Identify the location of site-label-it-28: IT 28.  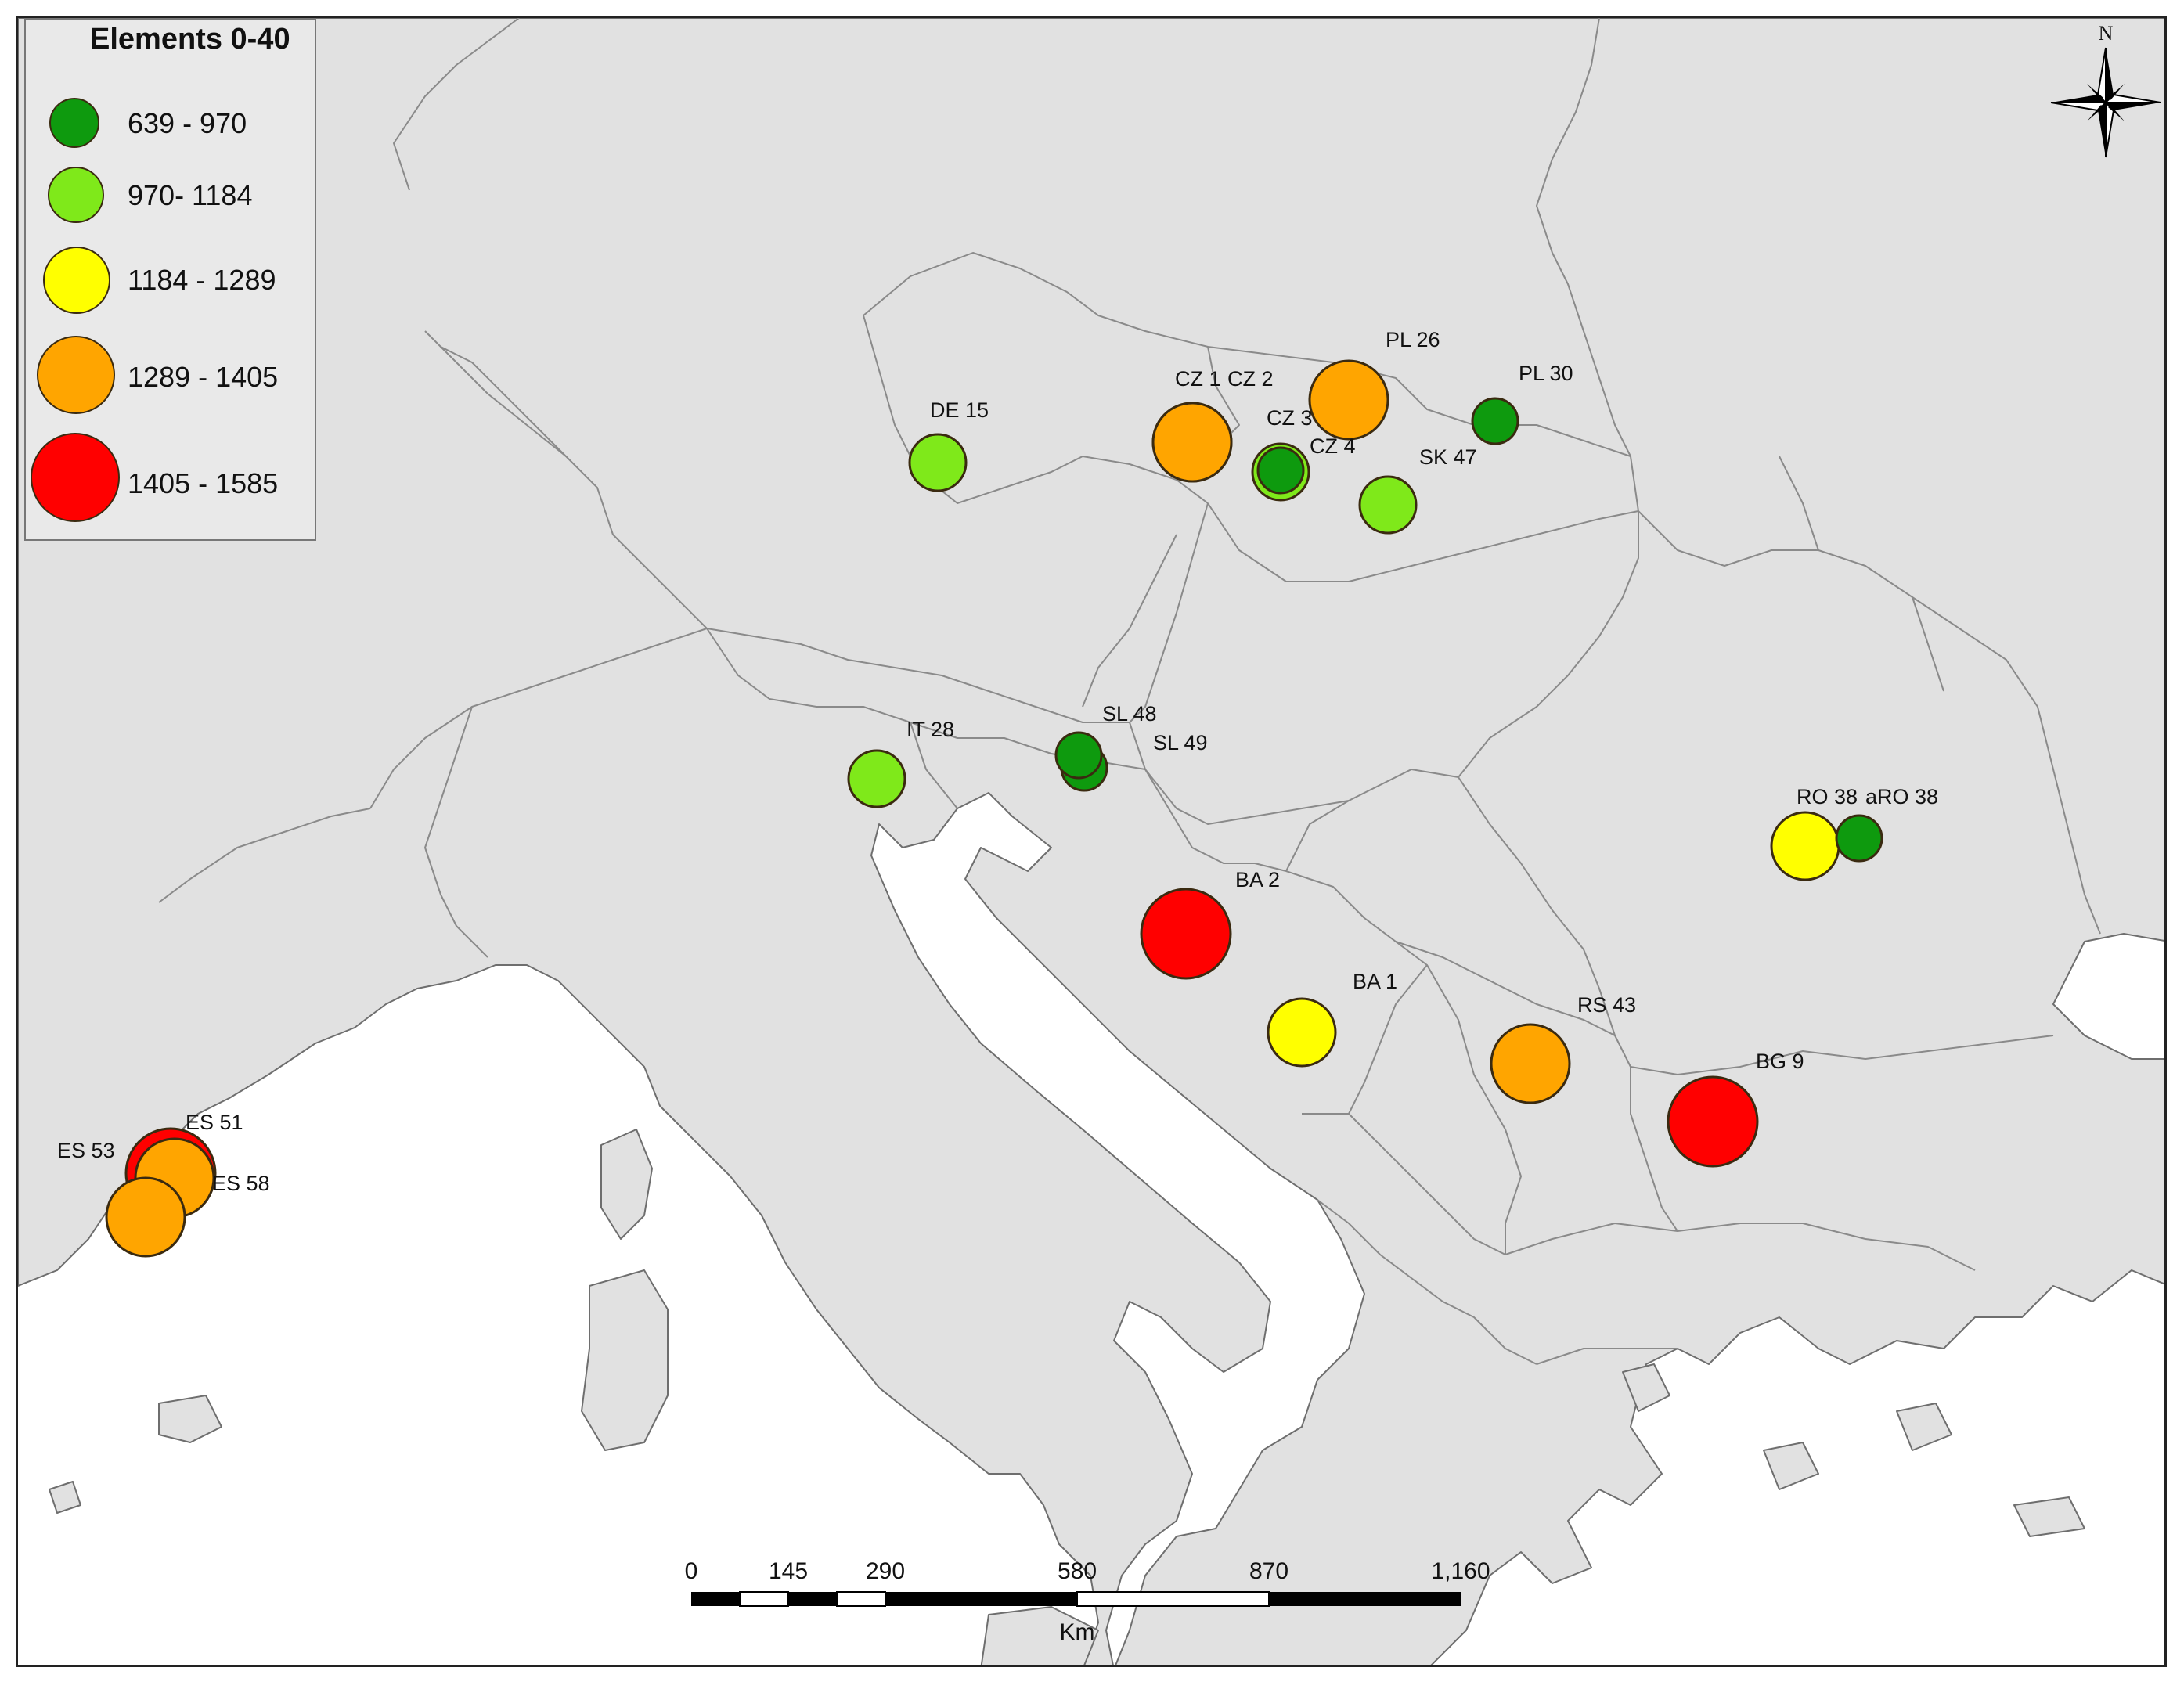
(930, 729).